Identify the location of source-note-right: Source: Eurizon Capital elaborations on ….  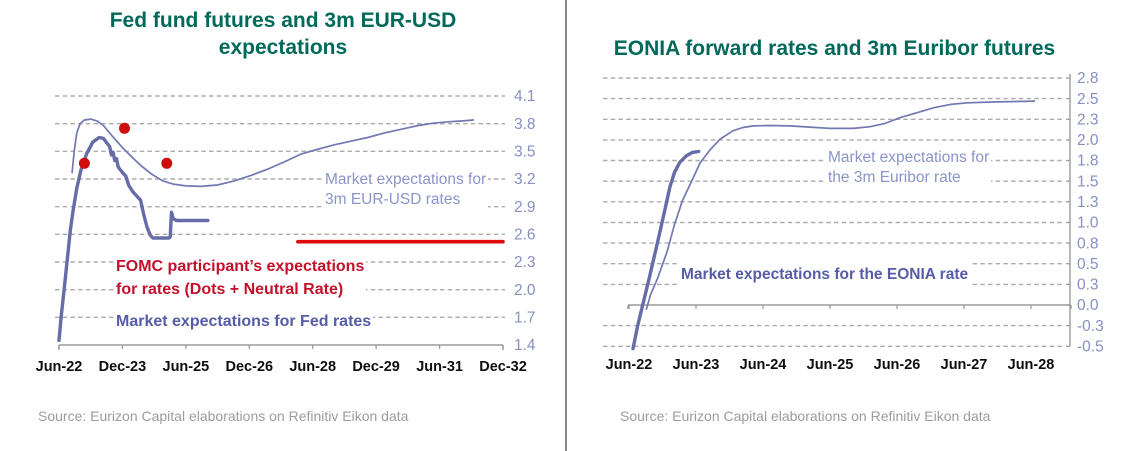
(805, 416).